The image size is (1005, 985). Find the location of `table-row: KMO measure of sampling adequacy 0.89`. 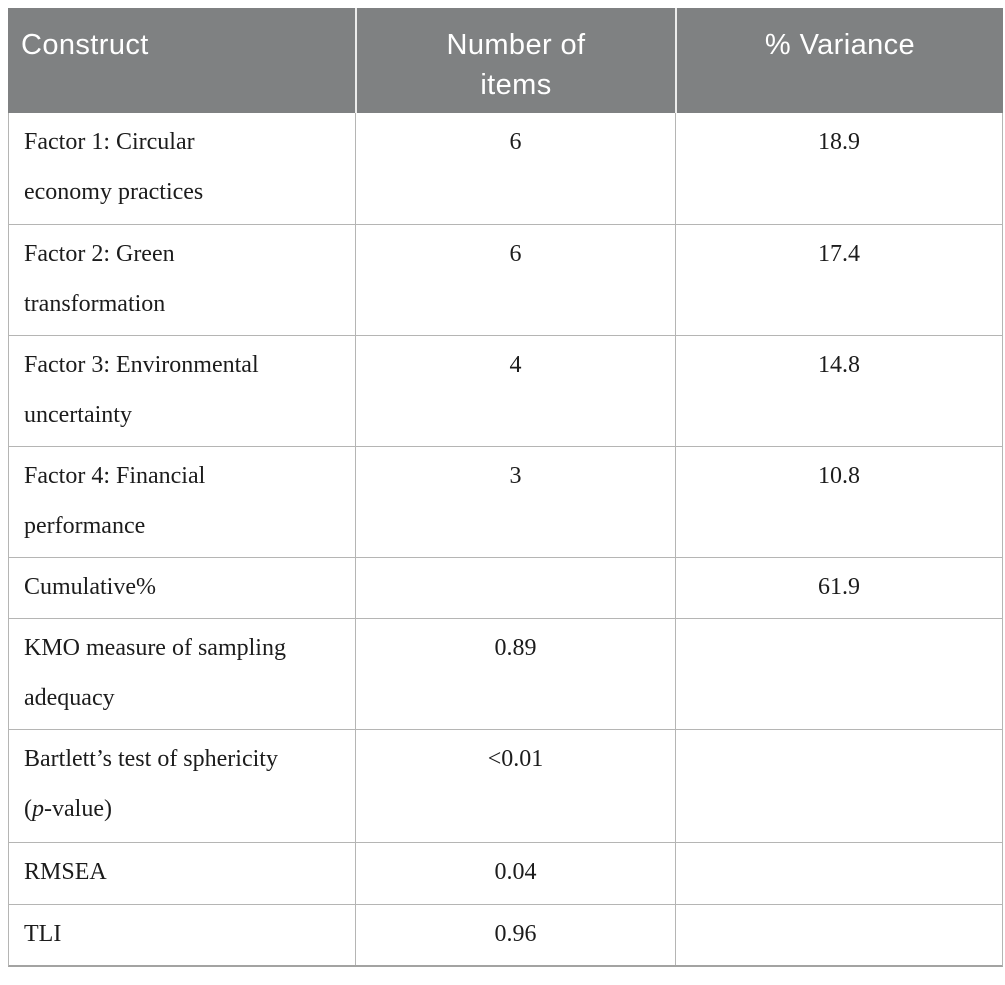

table-row: KMO measure of sampling adequacy 0.89 is located at coordinates (505, 674).